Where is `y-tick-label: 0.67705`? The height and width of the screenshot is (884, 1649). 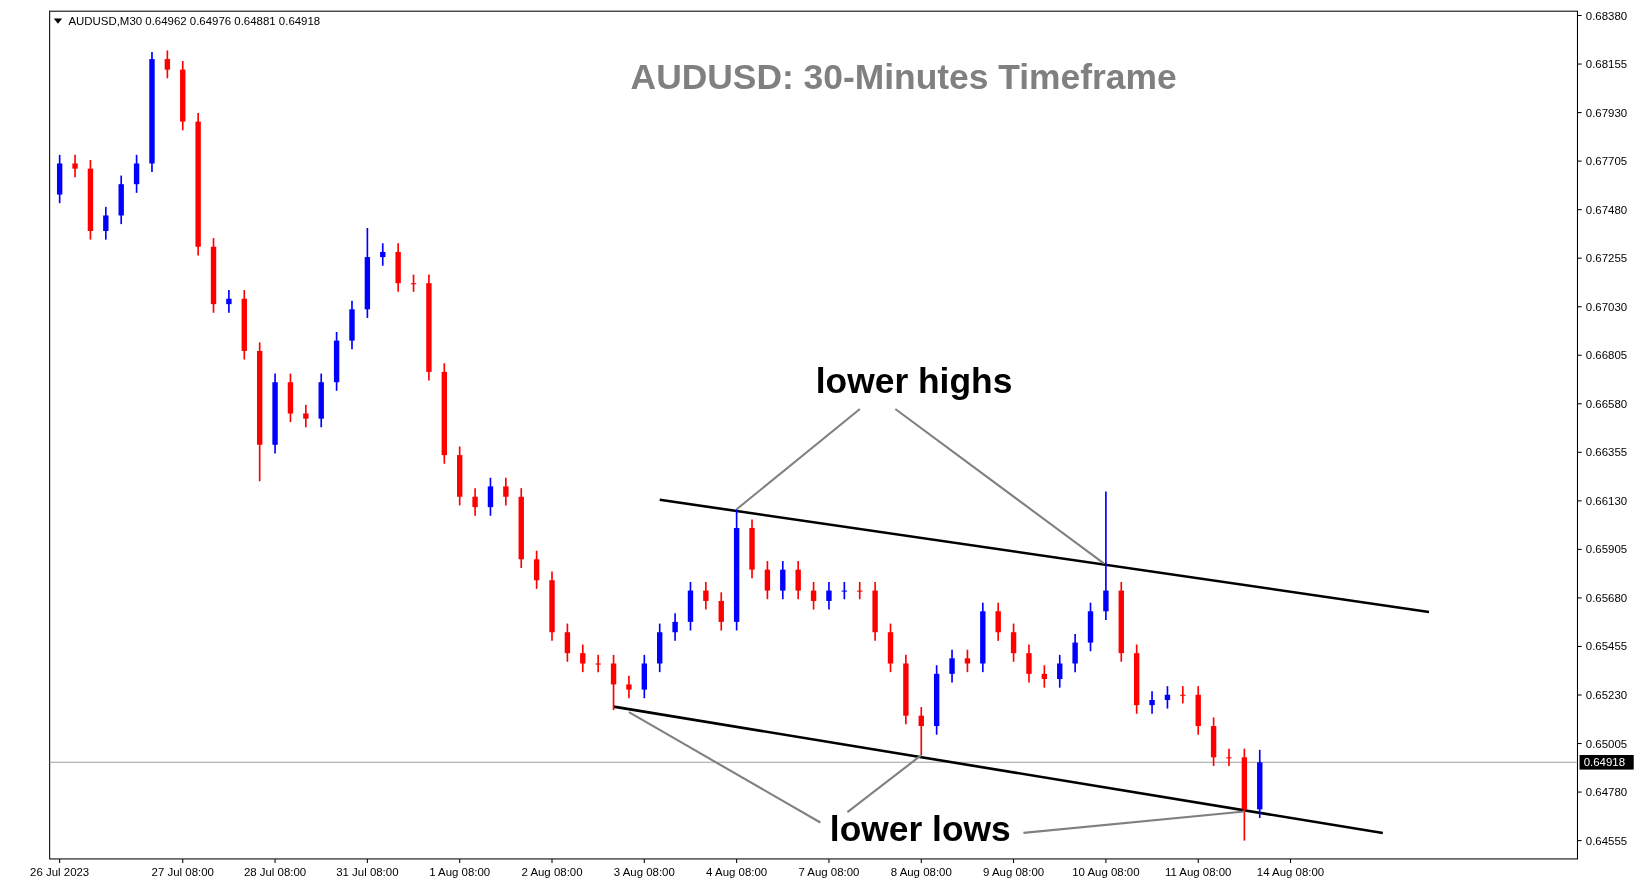
y-tick-label: 0.67705 is located at coordinates (1606, 161).